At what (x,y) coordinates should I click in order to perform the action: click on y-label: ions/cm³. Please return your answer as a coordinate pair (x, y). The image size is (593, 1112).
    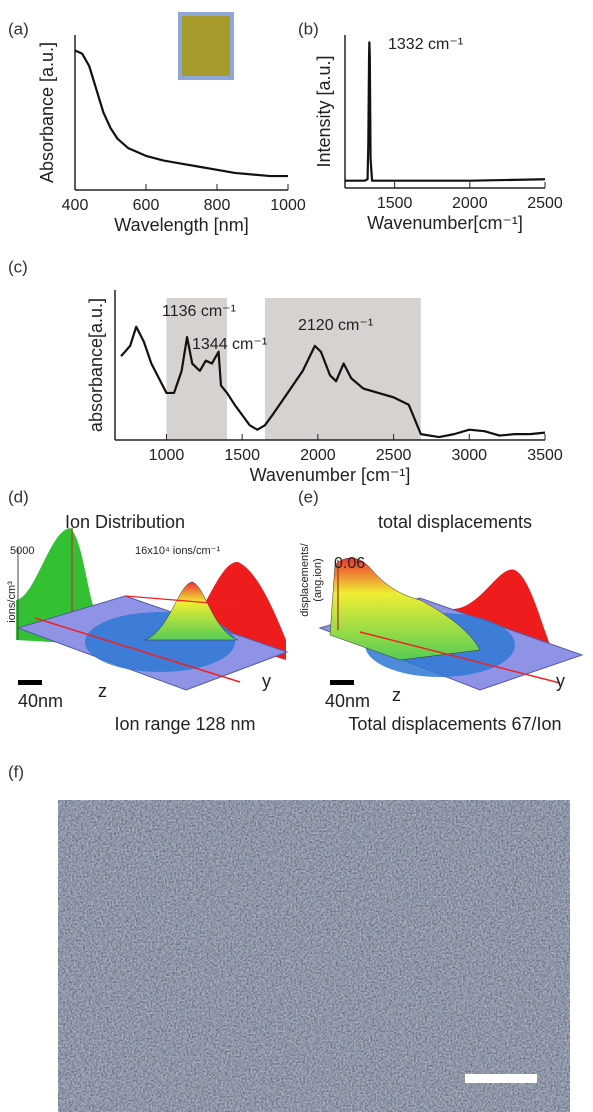
    Looking at the image, I should click on (12, 602).